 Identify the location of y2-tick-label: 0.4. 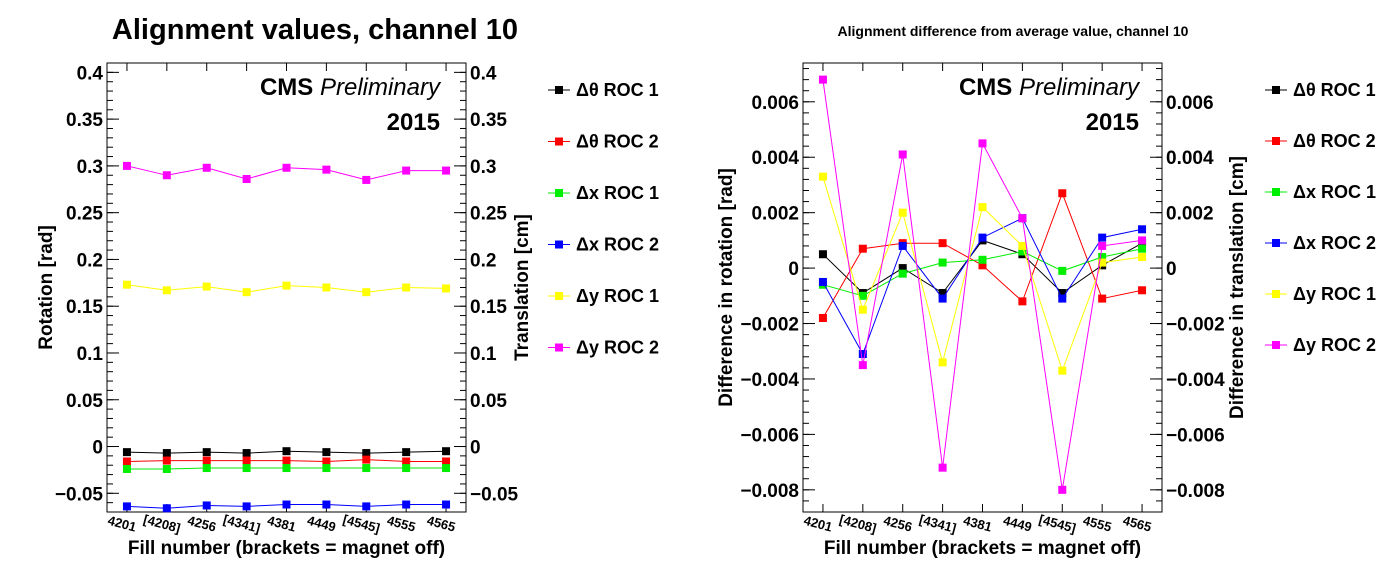
(483, 73).